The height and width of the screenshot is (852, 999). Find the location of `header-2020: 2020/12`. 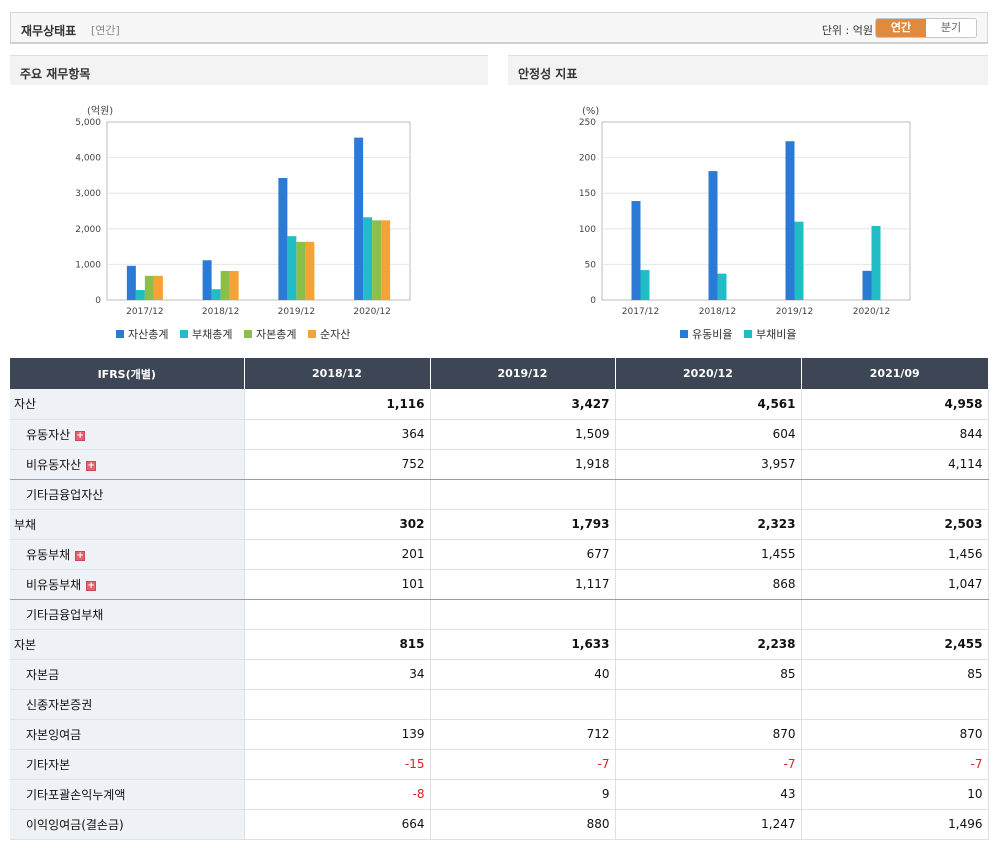

header-2020: 2020/12 is located at coordinates (708, 373).